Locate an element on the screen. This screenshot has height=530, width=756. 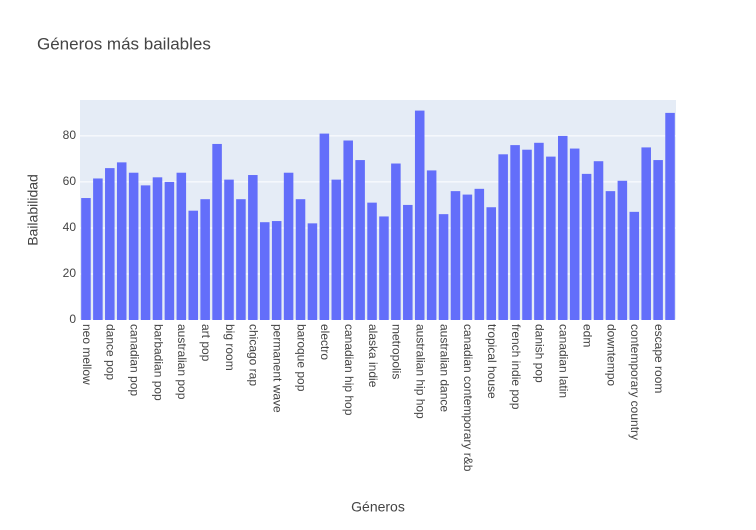
x-tick-label: australian pop is located at coordinates (182, 362).